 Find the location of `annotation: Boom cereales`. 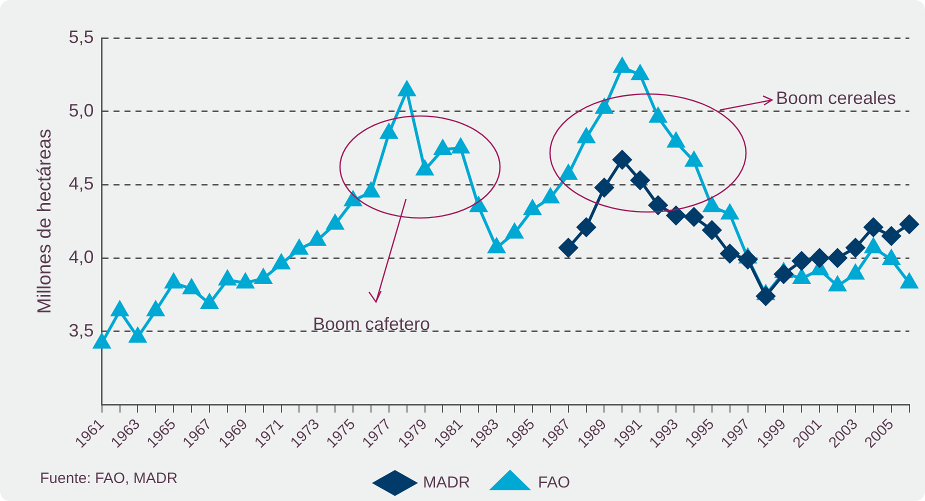

annotation: Boom cereales is located at coordinates (836, 98).